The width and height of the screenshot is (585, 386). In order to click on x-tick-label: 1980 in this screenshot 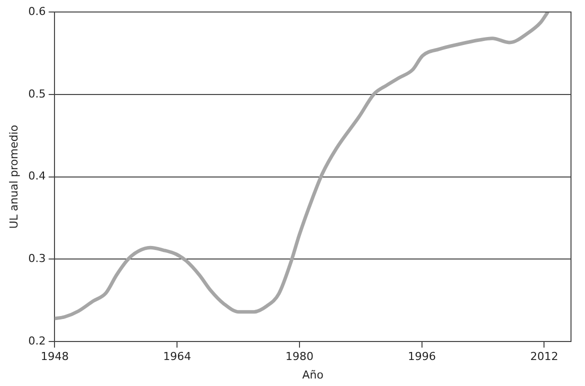, I will do `click(299, 357)`.